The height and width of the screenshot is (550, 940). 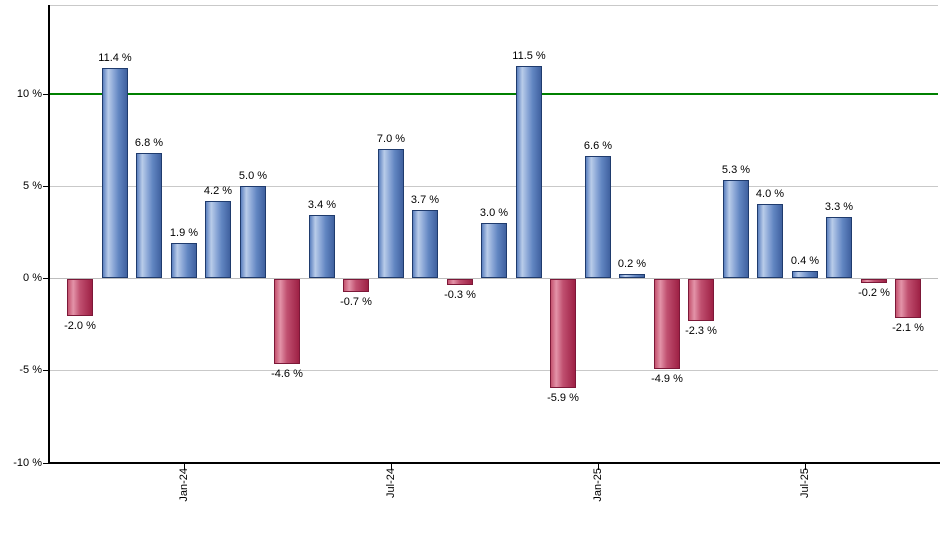 What do you see at coordinates (115, 58) in the screenshot?
I see `bar-value-label: 11.4 %` at bounding box center [115, 58].